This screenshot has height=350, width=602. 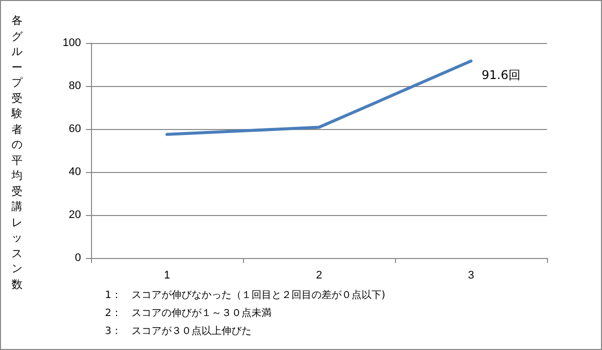 I want to click on x-tick-label: 1, so click(x=167, y=276).